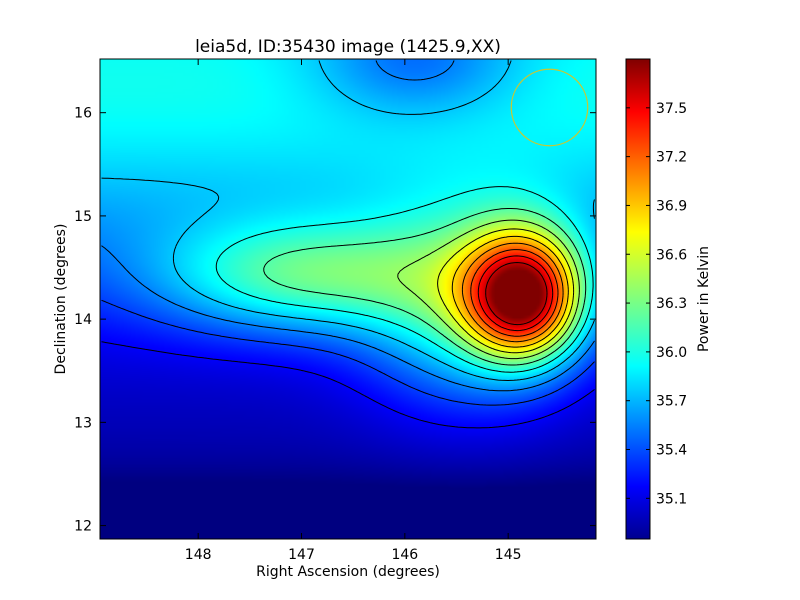  Describe the element at coordinates (61, 299) in the screenshot. I see `y-axis-label: Declination (degrees)` at that location.